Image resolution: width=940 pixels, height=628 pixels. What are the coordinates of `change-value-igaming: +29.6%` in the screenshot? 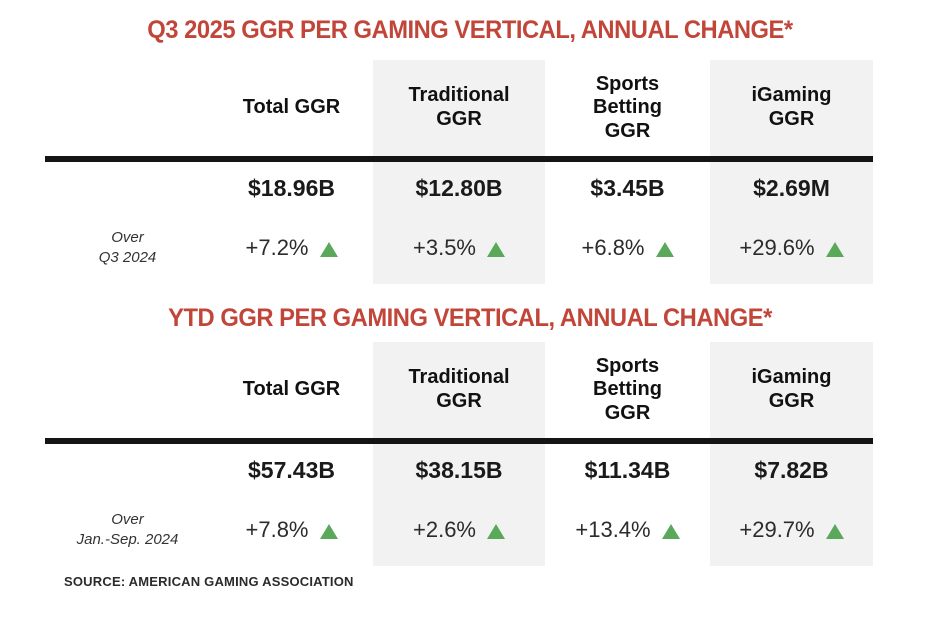 It's located at (791, 248).